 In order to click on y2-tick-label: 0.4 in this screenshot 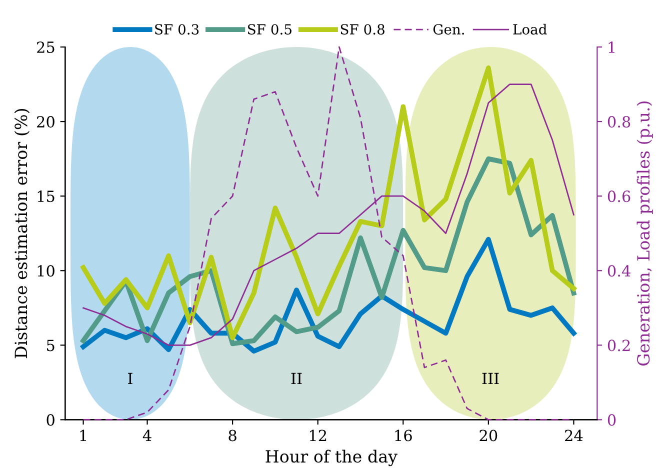, I will do `click(619, 271)`.